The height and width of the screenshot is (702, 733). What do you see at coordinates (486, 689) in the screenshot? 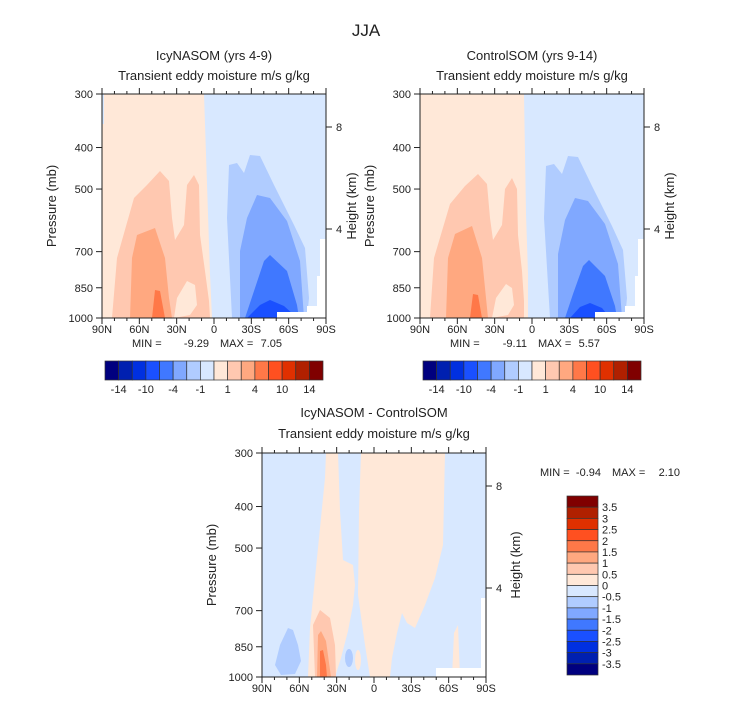
I see `x-tick-label: 90S` at bounding box center [486, 689].